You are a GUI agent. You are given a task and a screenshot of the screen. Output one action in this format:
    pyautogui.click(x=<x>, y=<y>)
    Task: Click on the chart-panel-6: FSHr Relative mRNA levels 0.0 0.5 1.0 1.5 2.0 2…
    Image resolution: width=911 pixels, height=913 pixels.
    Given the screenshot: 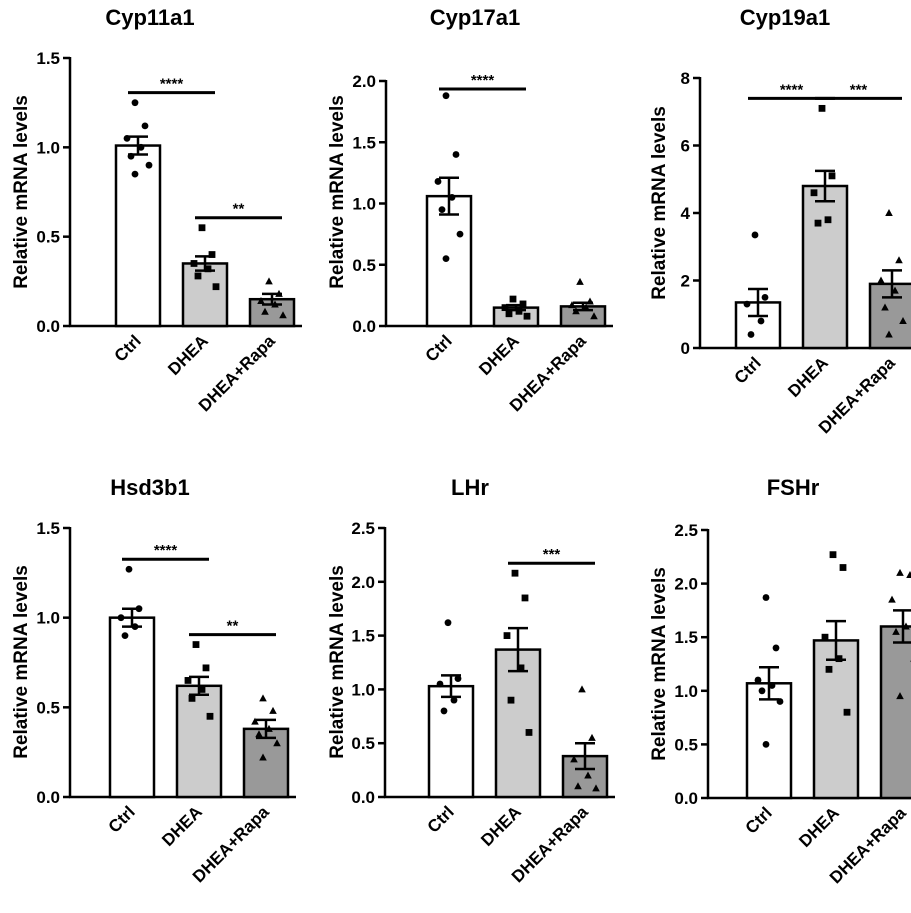 What is the action you would take?
    pyautogui.click(x=780, y=681)
    